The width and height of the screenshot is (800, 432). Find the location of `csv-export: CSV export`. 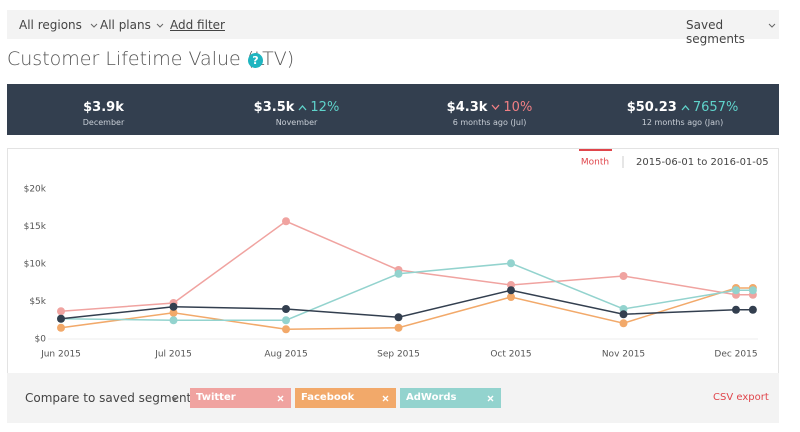

csv-export: CSV export is located at coordinates (741, 397).